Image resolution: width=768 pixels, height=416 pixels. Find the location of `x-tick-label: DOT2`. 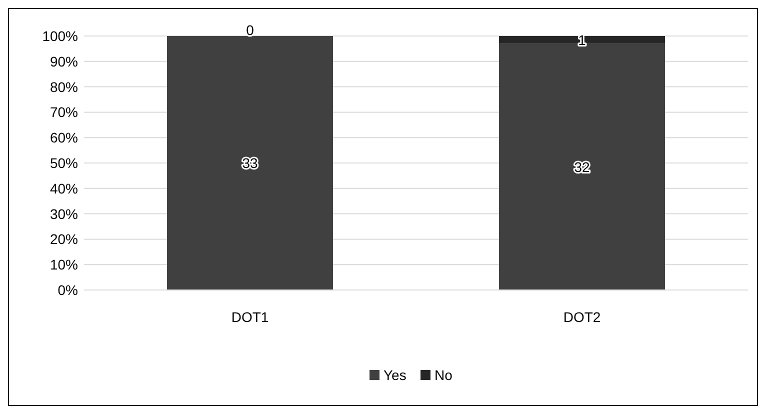

x-tick-label: DOT2 is located at coordinates (582, 317).